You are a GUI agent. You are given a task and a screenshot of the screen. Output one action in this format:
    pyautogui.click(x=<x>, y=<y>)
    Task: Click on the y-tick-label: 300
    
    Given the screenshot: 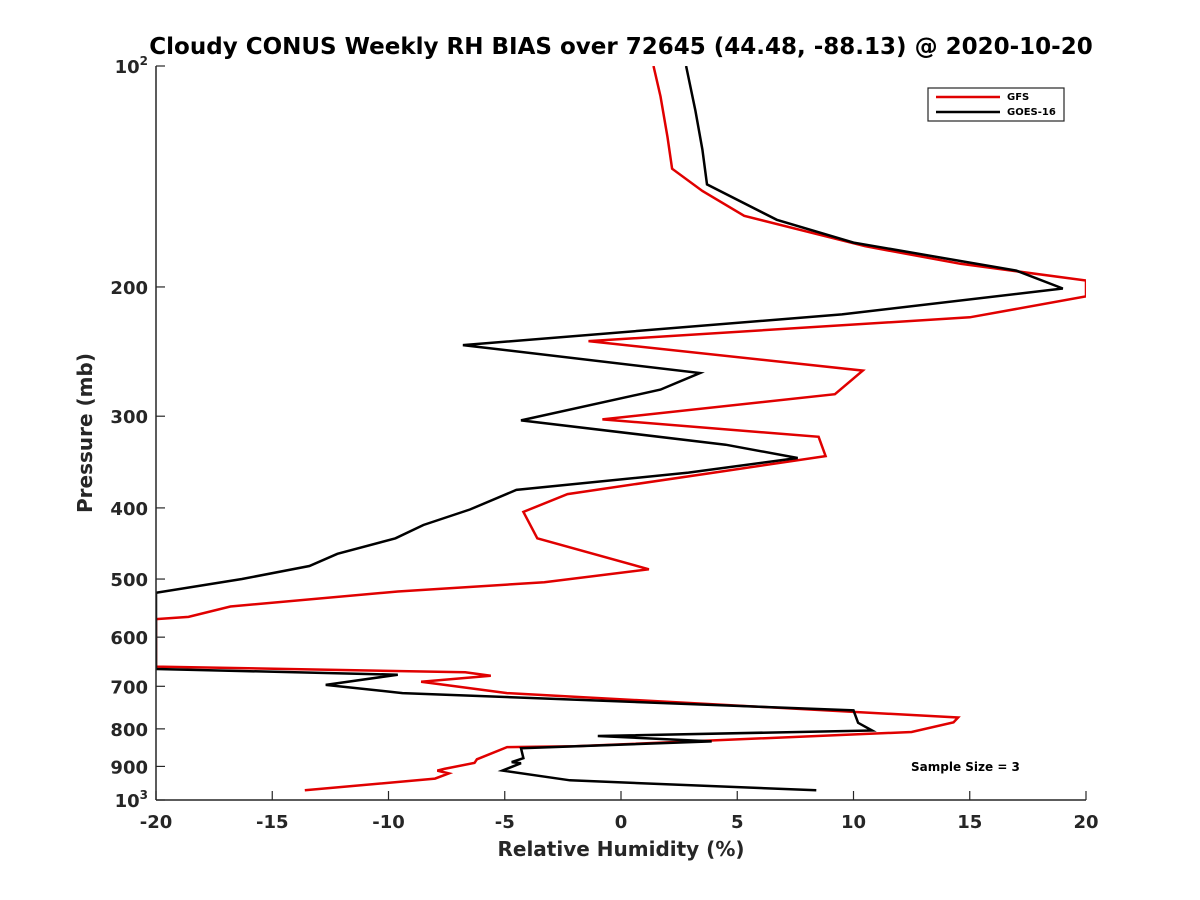 What is the action you would take?
    pyautogui.click(x=129, y=417)
    